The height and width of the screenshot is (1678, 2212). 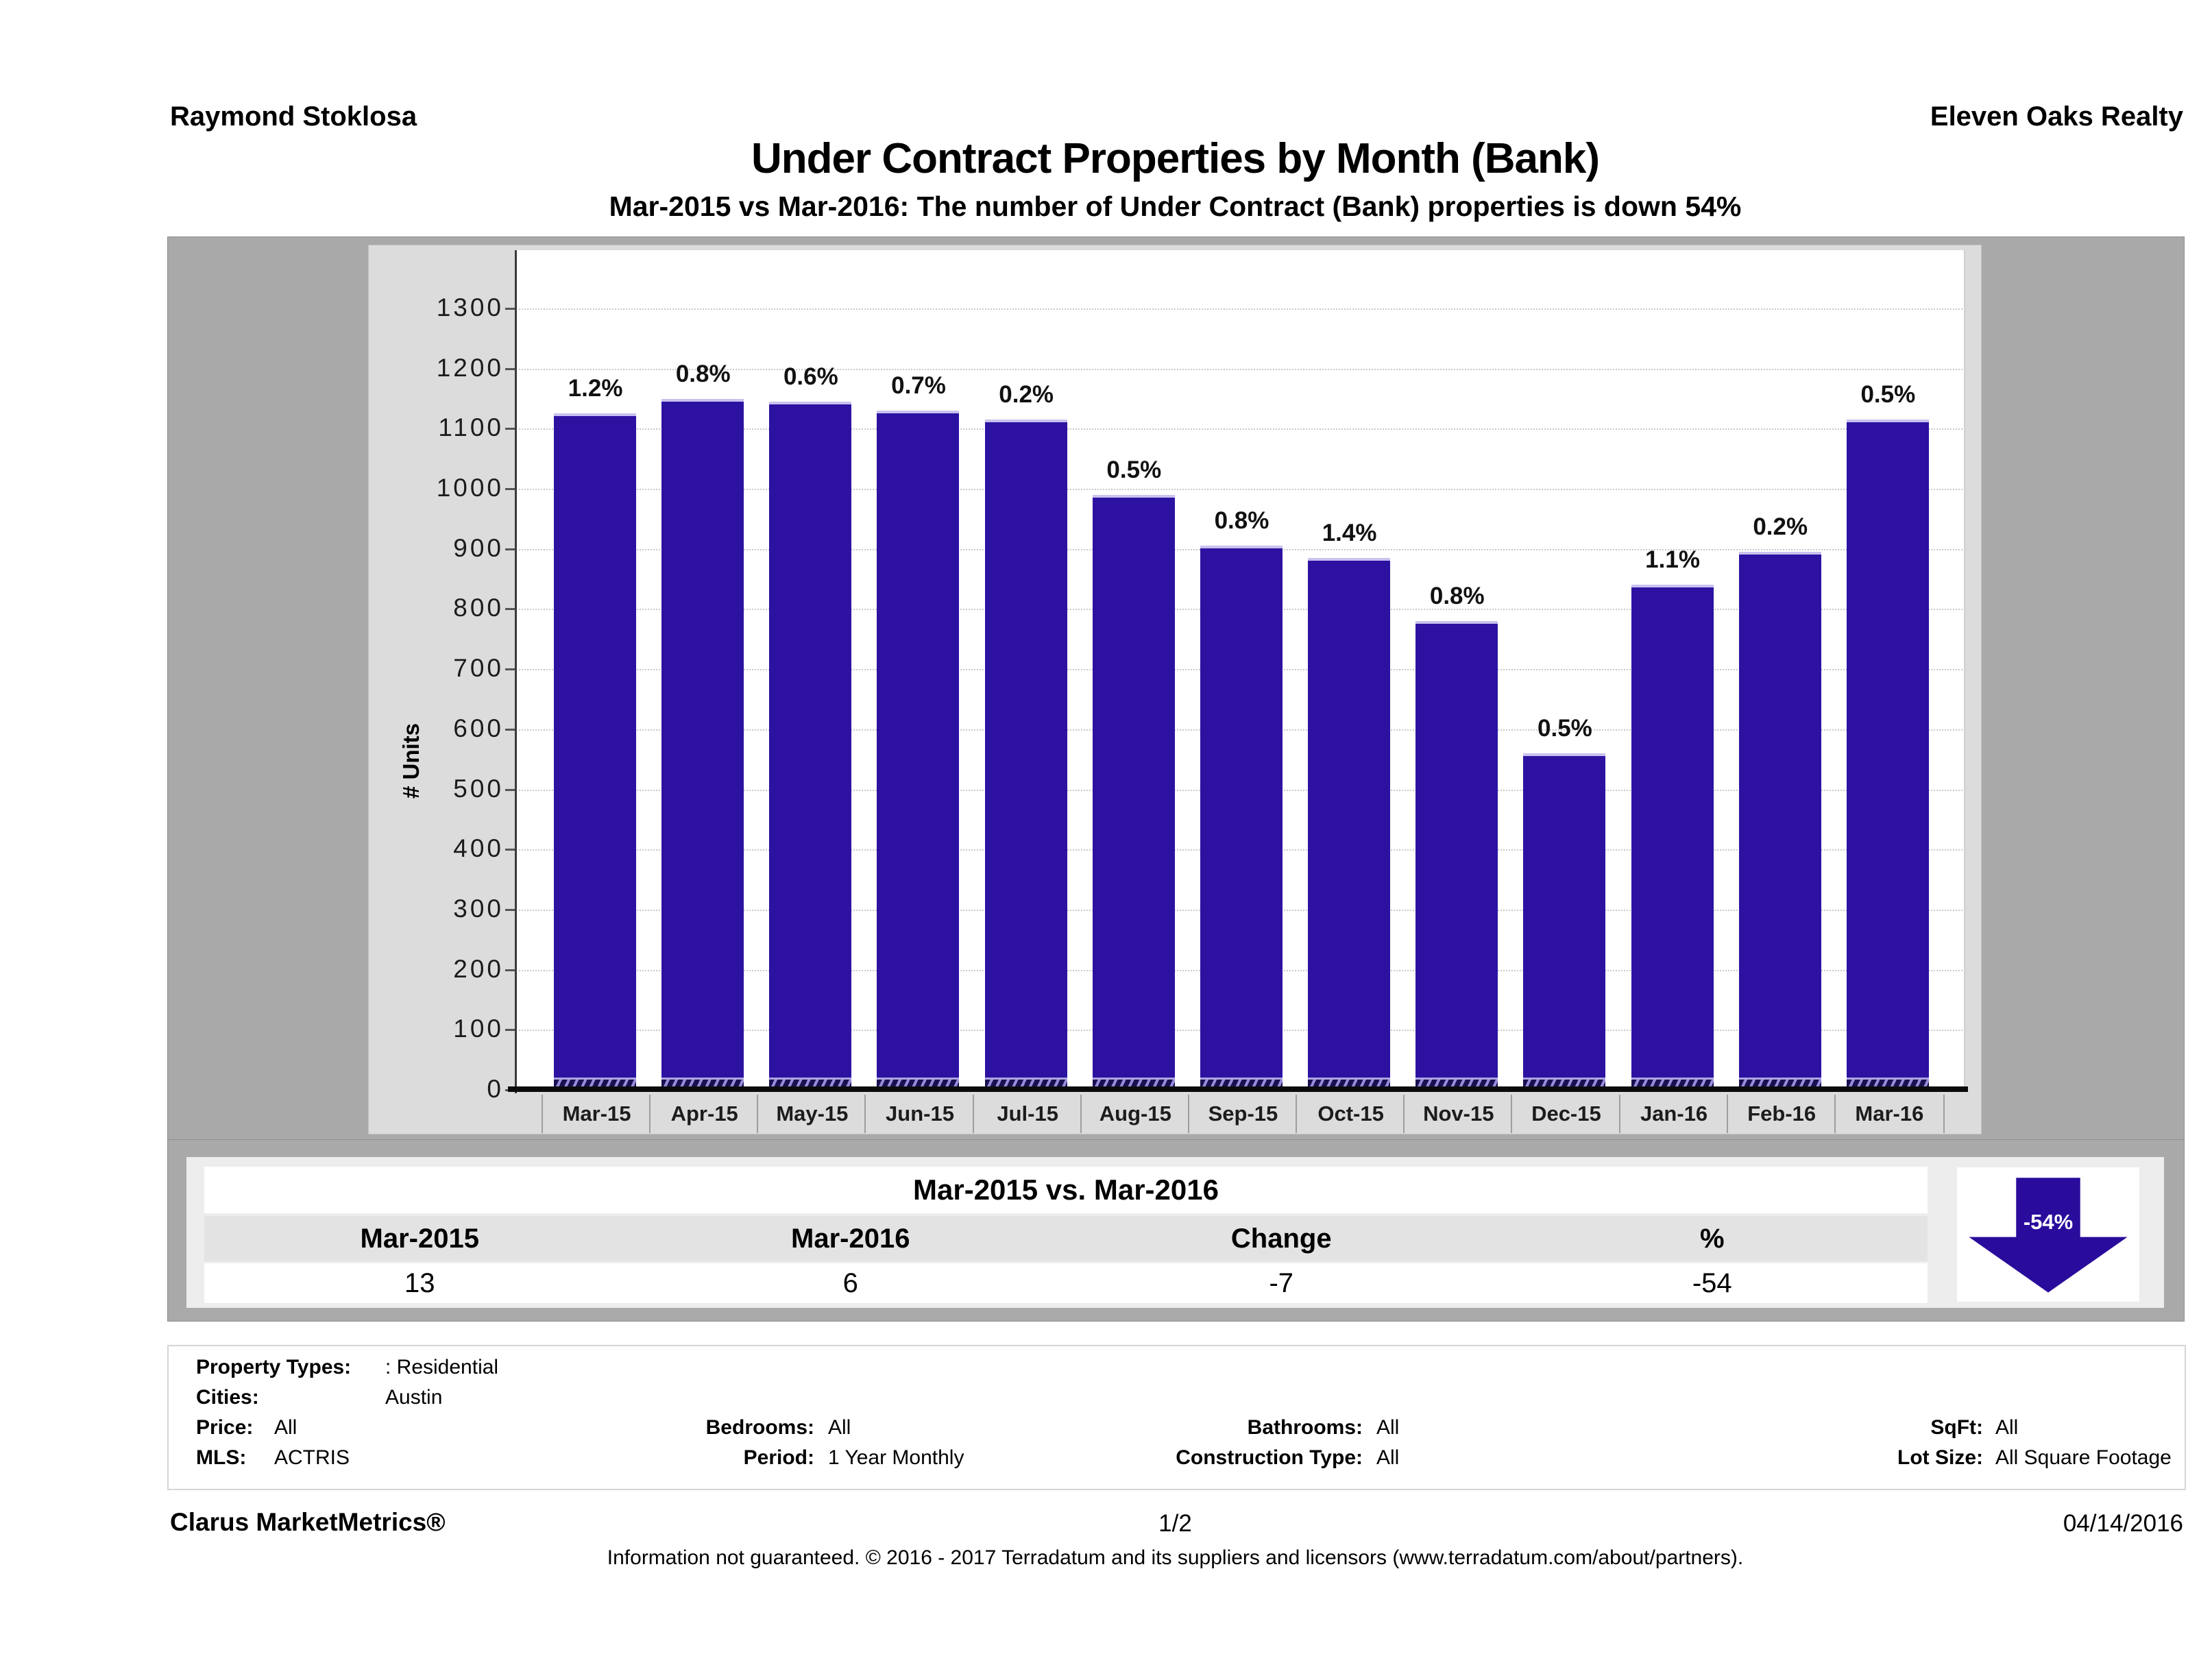 I want to click on criteria-mls-value: ACTRIS, so click(x=312, y=1458).